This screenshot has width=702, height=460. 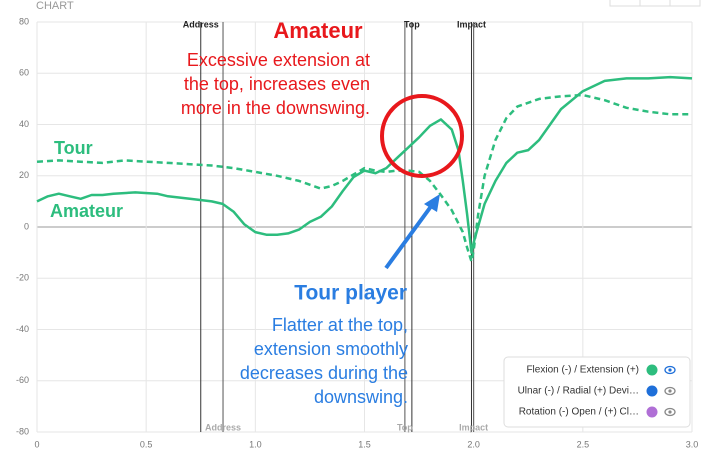 What do you see at coordinates (278, 60) in the screenshot?
I see `annotation-text: Excessive extension at` at bounding box center [278, 60].